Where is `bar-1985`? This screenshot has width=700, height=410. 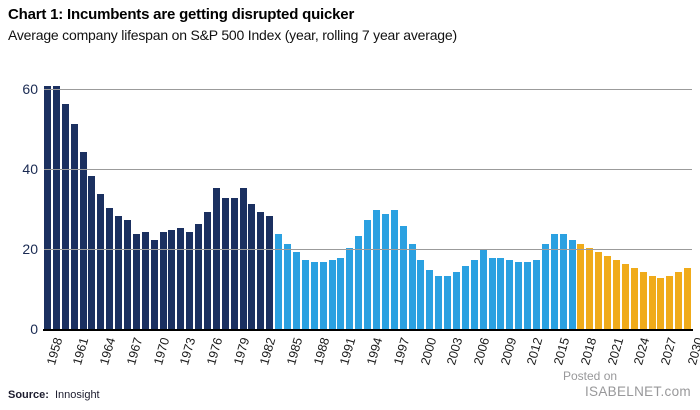 bar-1985 is located at coordinates (288, 287).